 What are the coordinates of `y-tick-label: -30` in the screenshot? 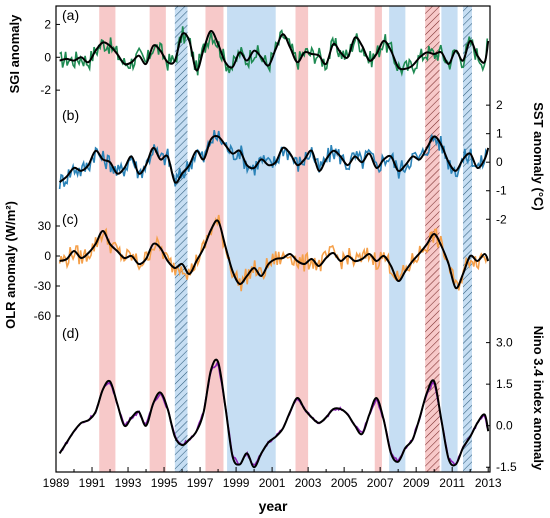 It's located at (43, 286).